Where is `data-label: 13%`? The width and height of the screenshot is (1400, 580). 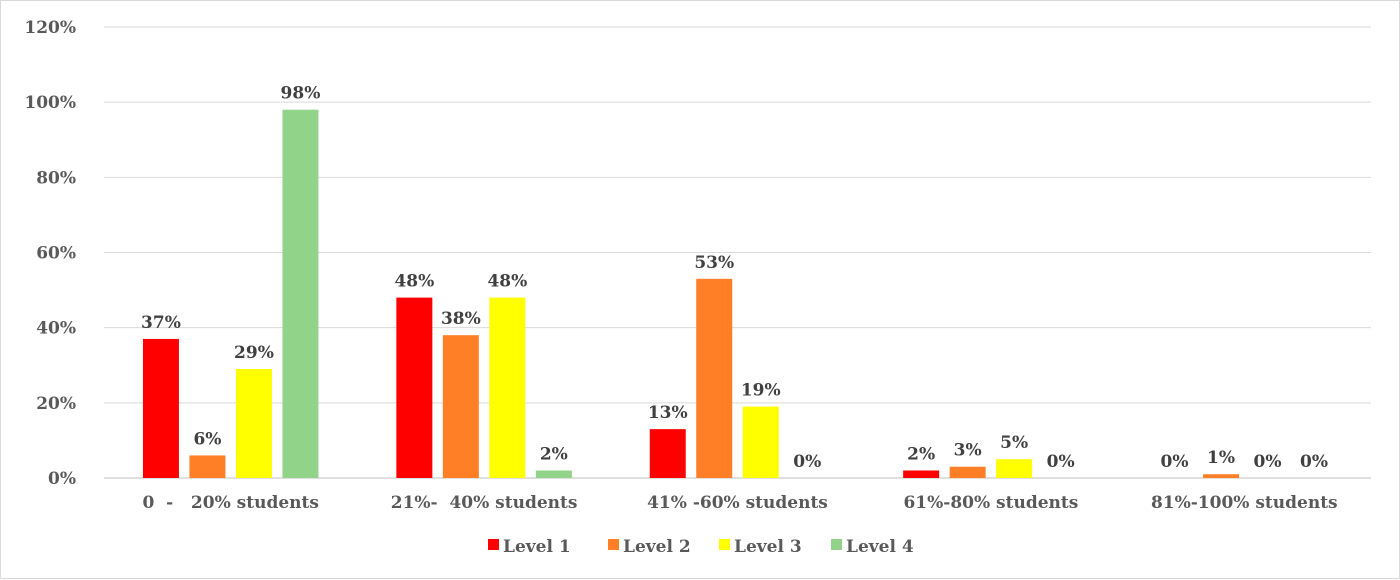
data-label: 13% is located at coordinates (668, 413).